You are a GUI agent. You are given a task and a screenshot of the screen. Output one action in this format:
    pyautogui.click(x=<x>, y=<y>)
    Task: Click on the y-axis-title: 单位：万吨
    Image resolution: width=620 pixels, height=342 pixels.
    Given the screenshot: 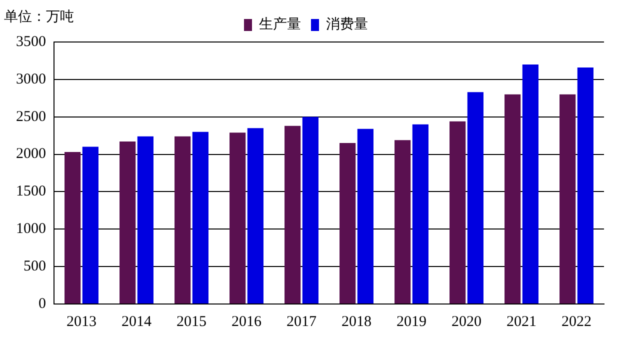 What is the action you would take?
    pyautogui.click(x=39, y=17)
    